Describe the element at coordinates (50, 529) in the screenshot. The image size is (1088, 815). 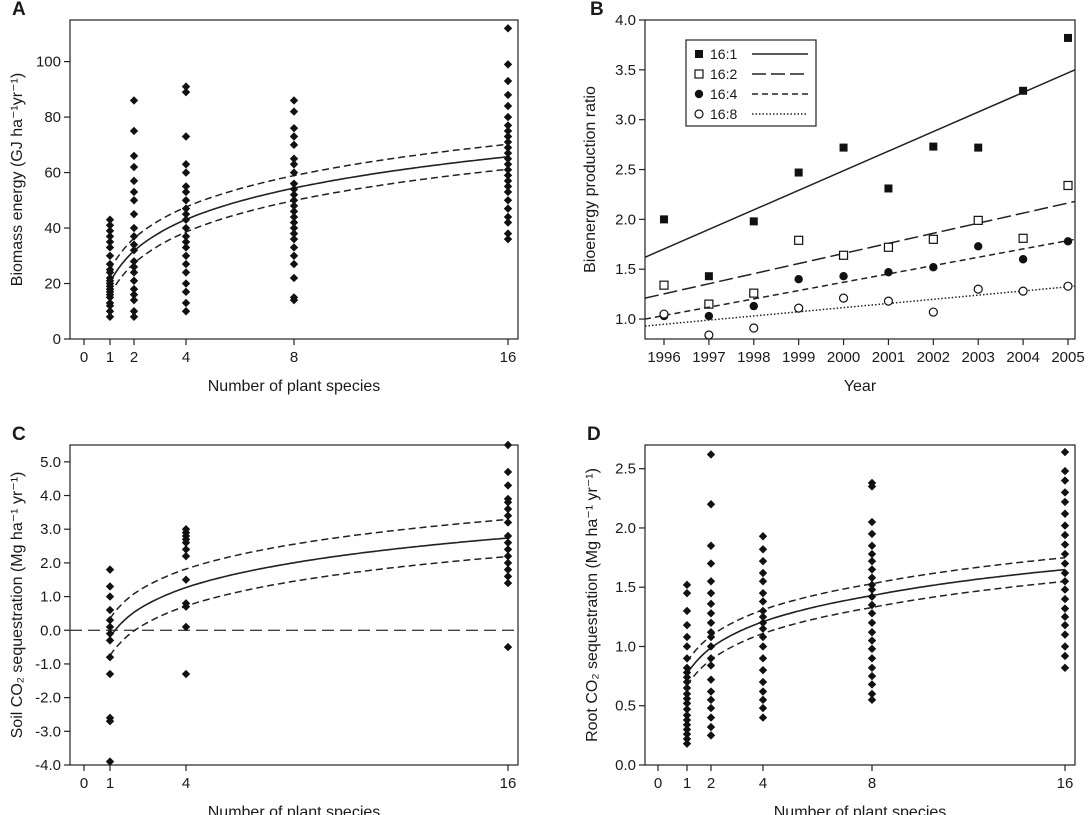
I see `y-tick-label: 3.0` at that location.